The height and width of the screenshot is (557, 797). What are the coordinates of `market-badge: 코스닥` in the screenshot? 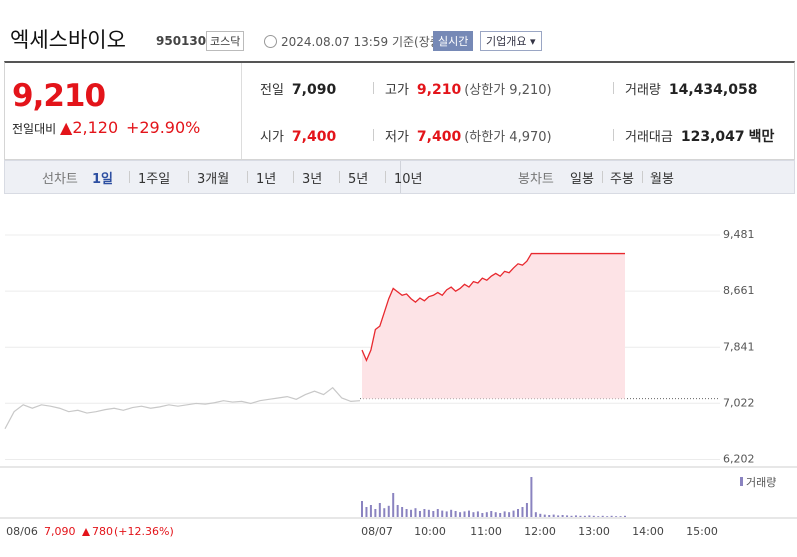 It's located at (225, 41).